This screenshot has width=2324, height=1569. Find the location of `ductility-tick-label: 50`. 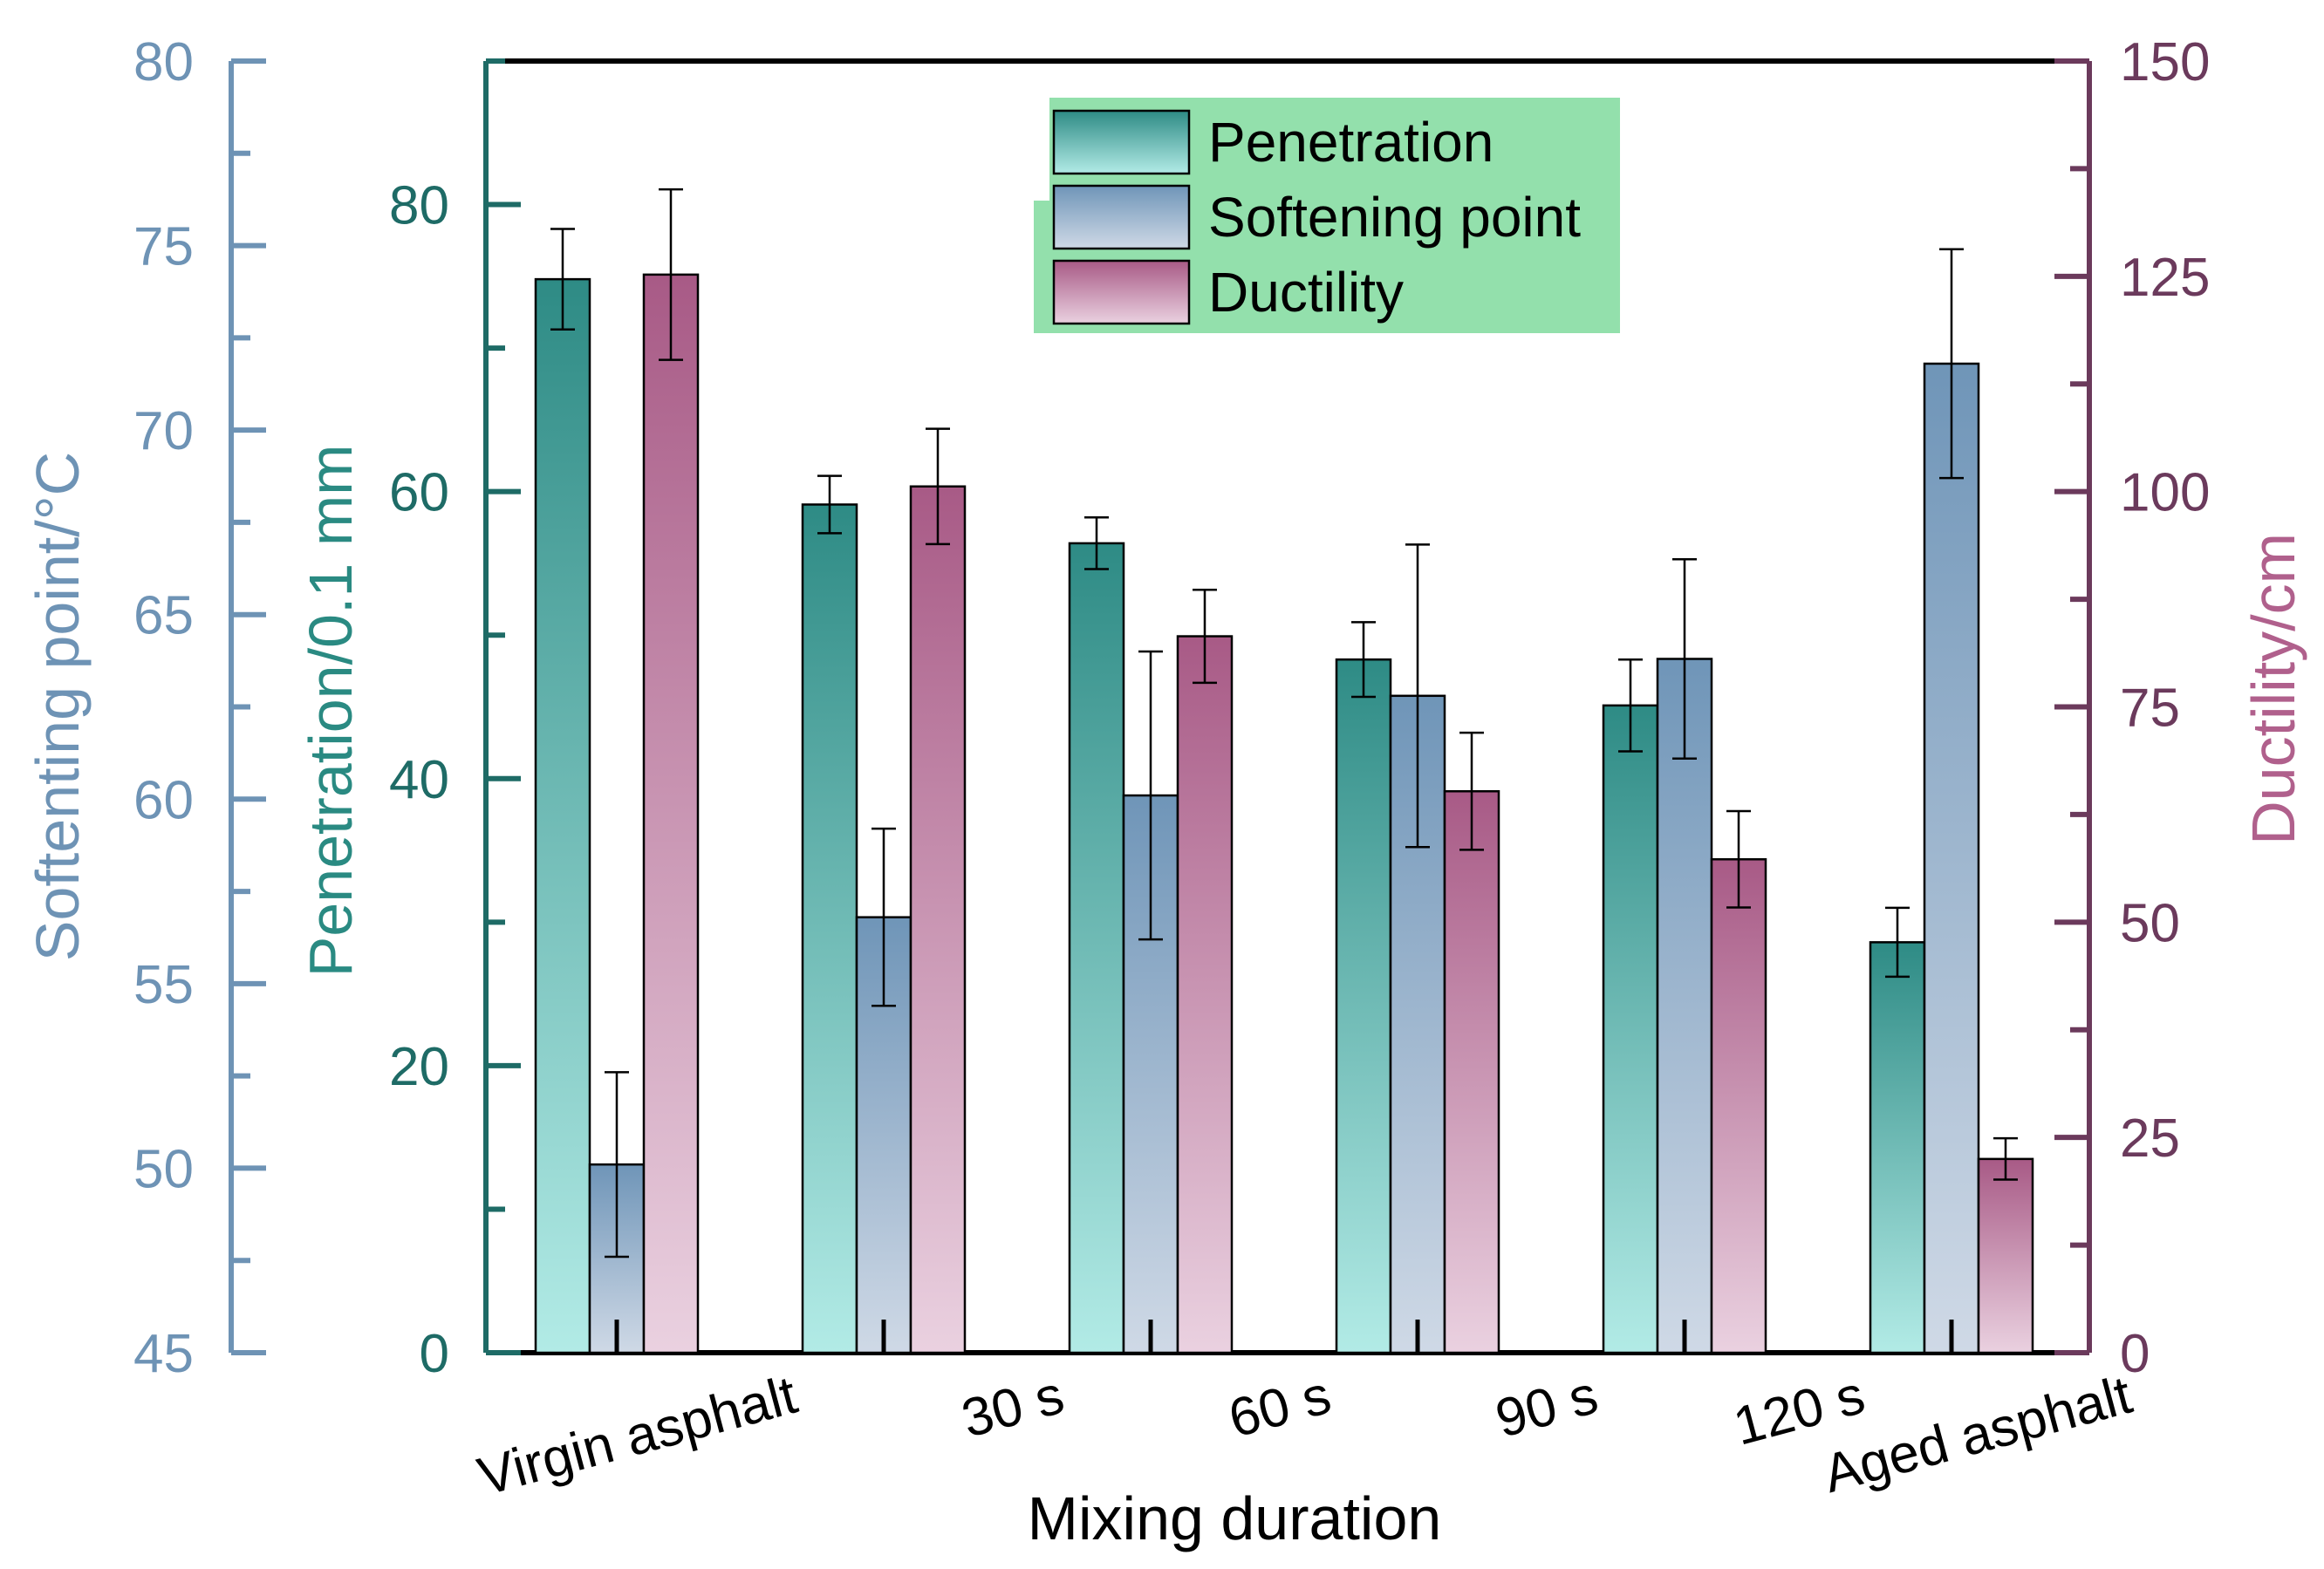

ductility-tick-label: 50 is located at coordinates (2150, 923).